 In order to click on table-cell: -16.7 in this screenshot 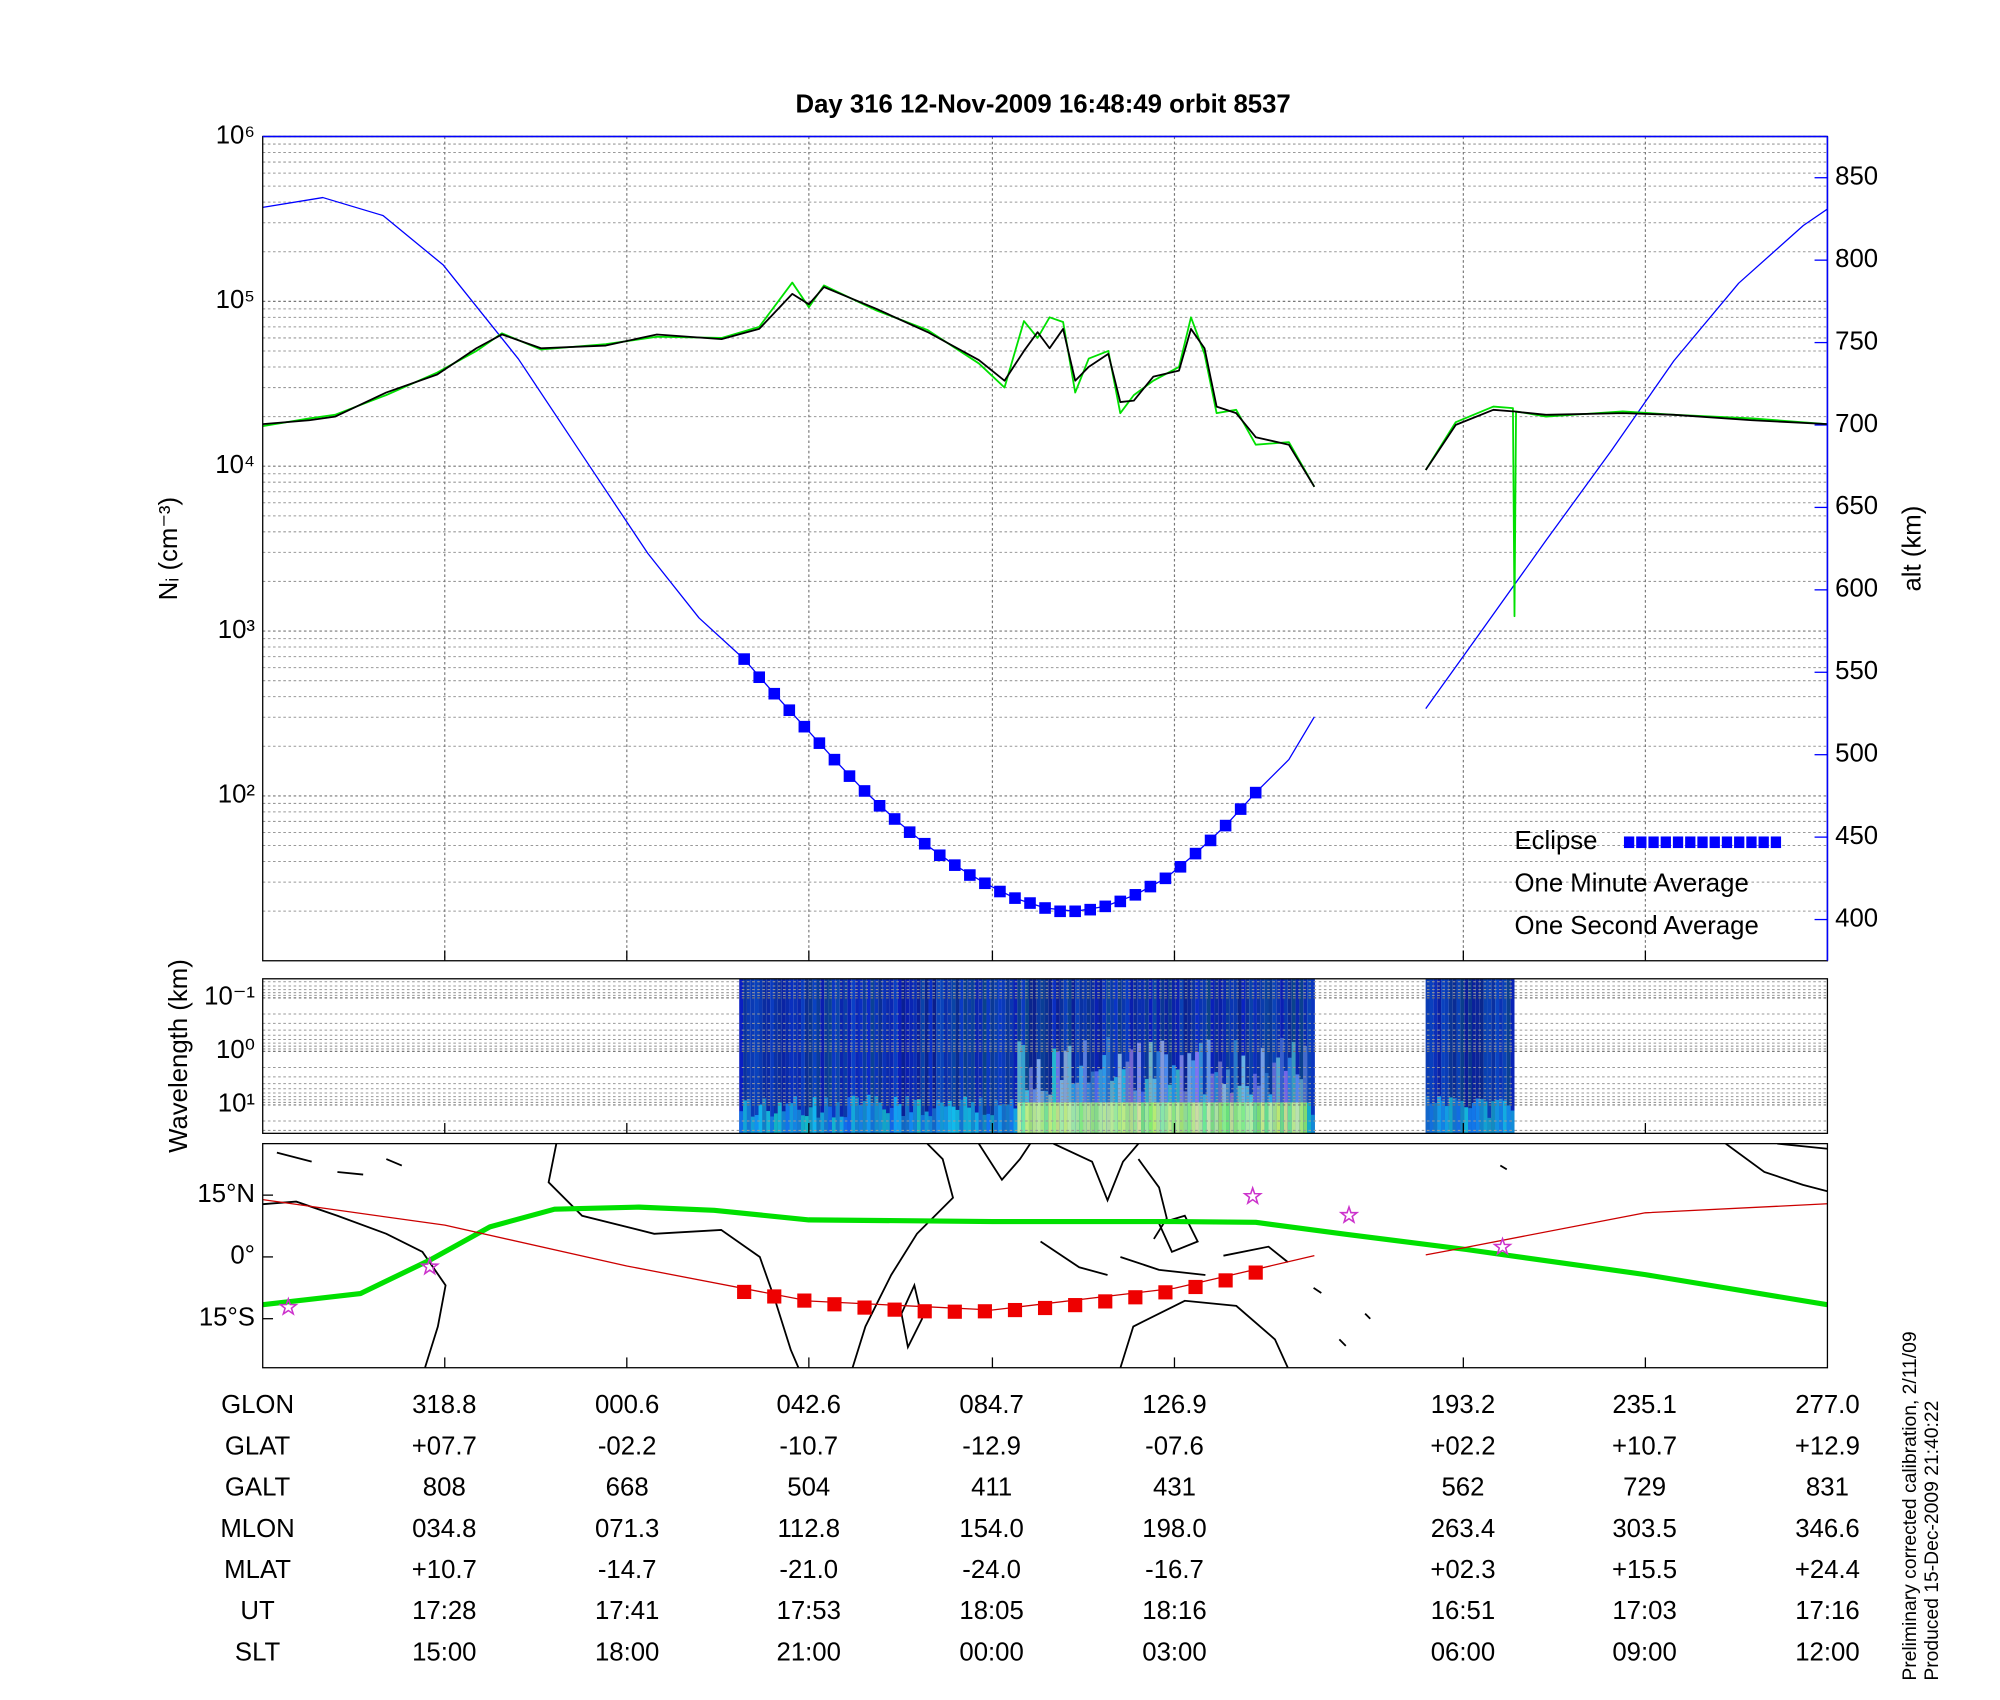, I will do `click(1174, 1570)`.